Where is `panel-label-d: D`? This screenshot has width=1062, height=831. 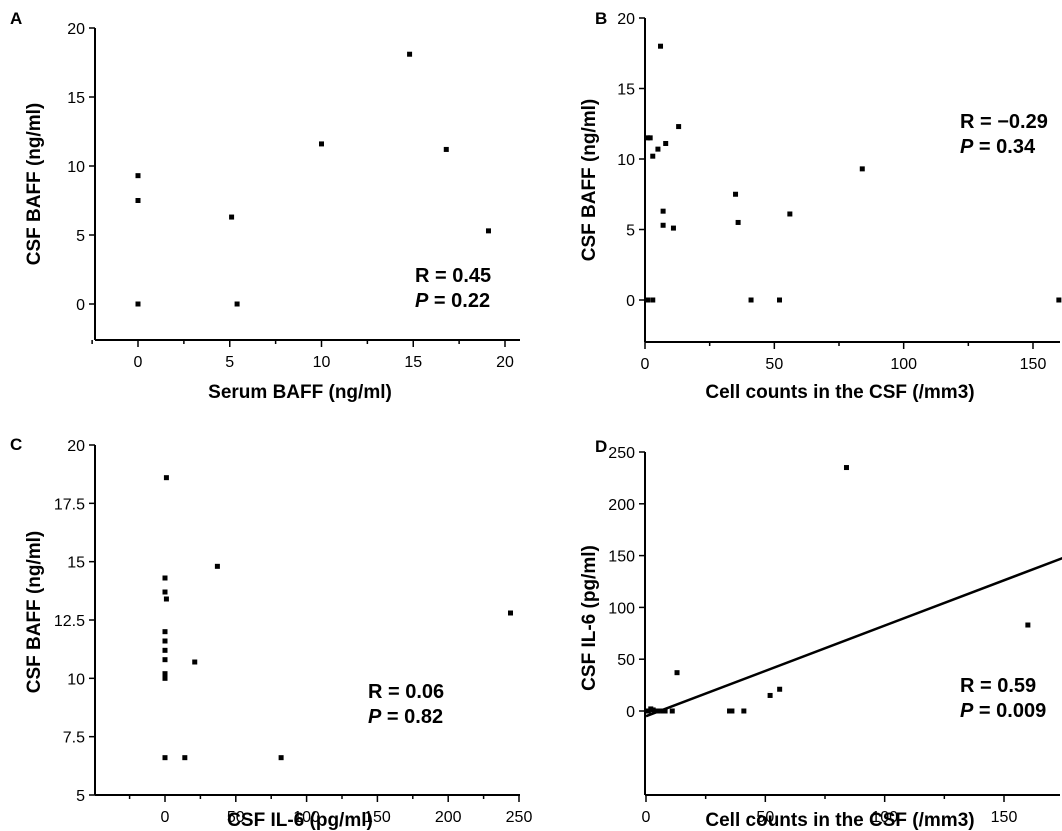
panel-label-d: D is located at coordinates (601, 446).